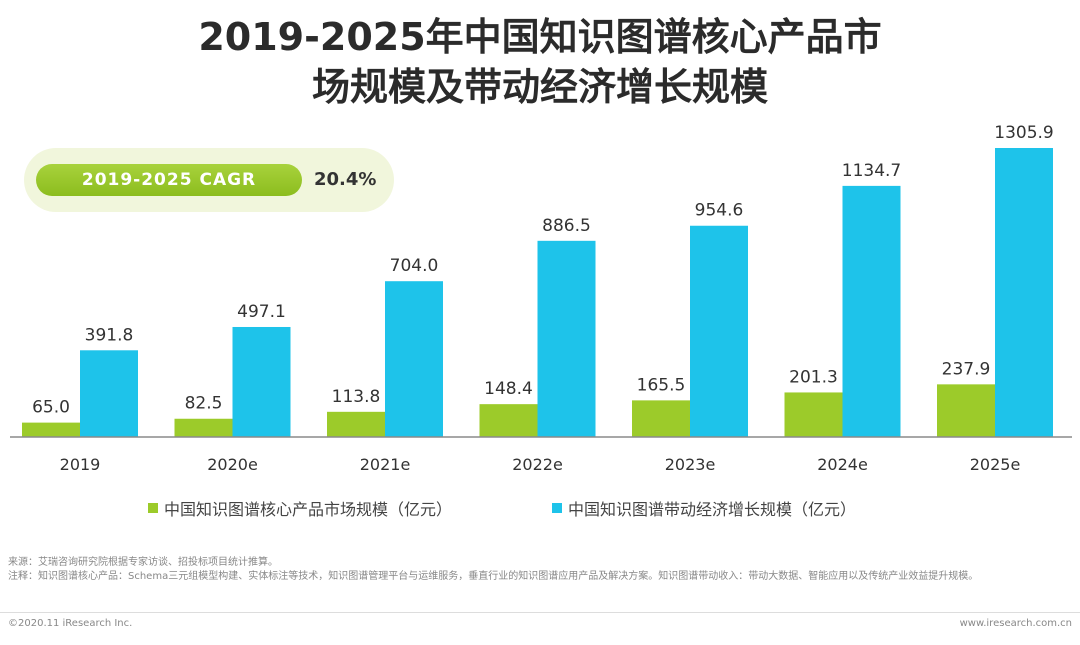 Image resolution: width=1080 pixels, height=645 pixels. What do you see at coordinates (414, 266) in the screenshot?
I see `driven-label-2021e: 704.0` at bounding box center [414, 266].